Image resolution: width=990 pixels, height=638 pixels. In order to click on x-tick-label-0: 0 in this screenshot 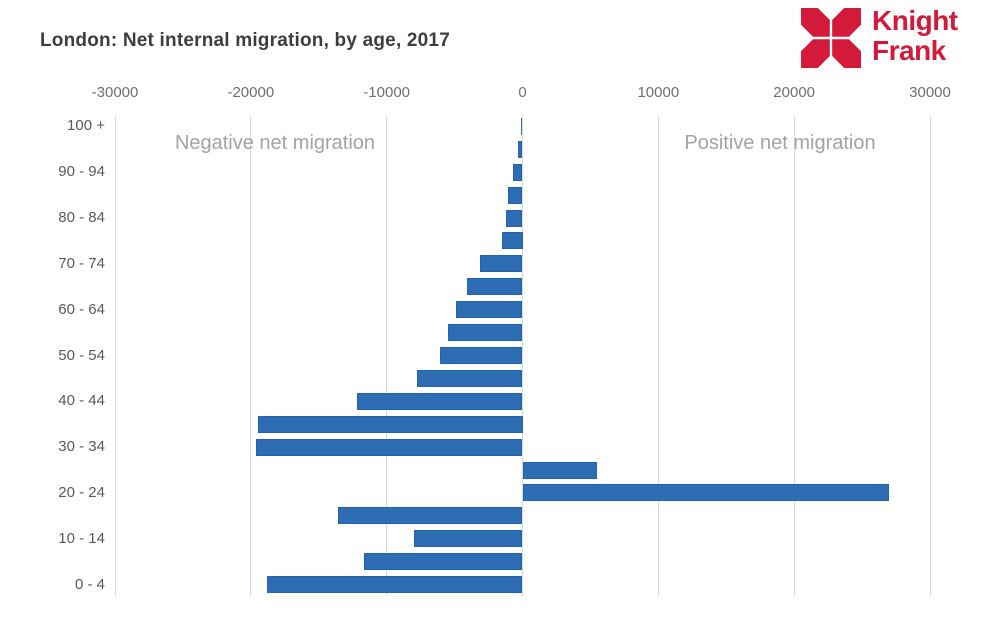, I will do `click(522, 92)`.